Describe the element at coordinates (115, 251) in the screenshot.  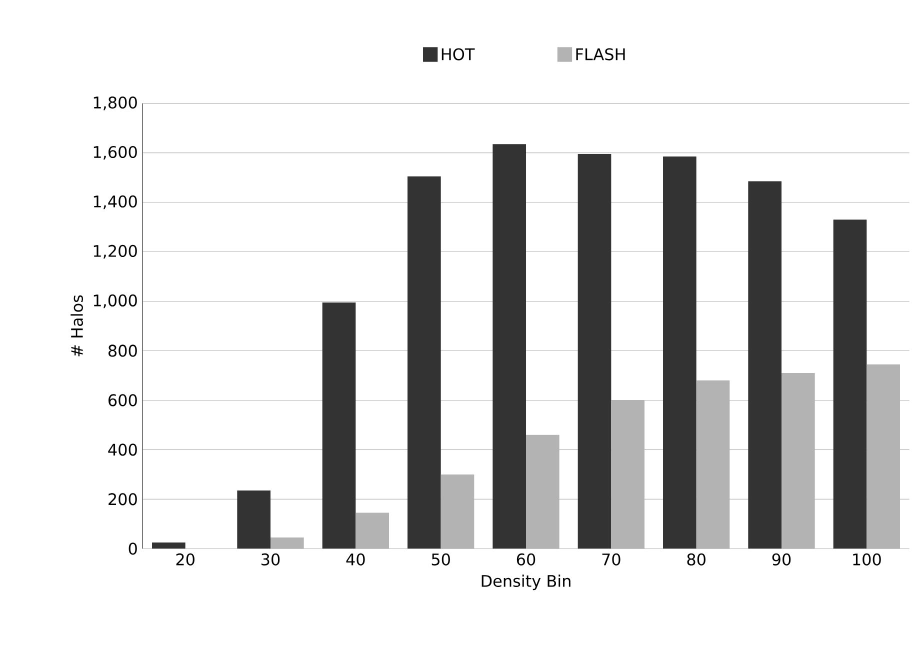
I see `y-tick-label: 1,200` at that location.